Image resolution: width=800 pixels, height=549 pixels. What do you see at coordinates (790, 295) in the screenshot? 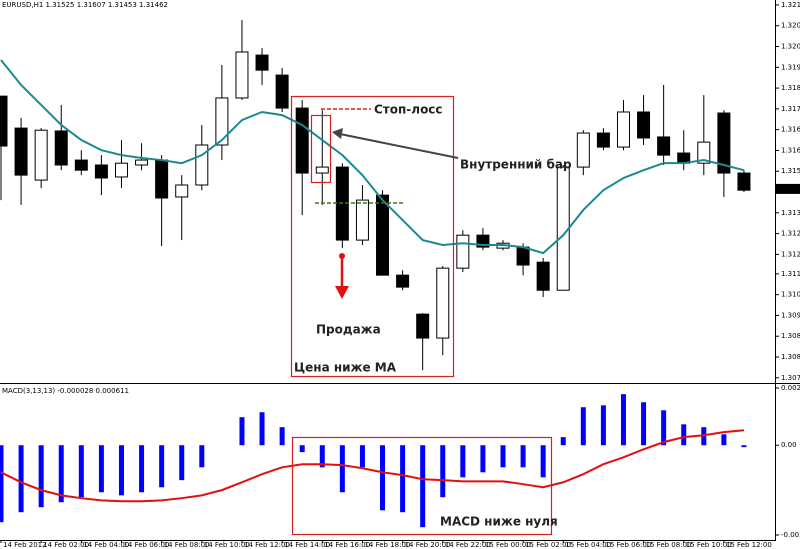
I see `y-tick-label: 1.31055` at bounding box center [790, 295].